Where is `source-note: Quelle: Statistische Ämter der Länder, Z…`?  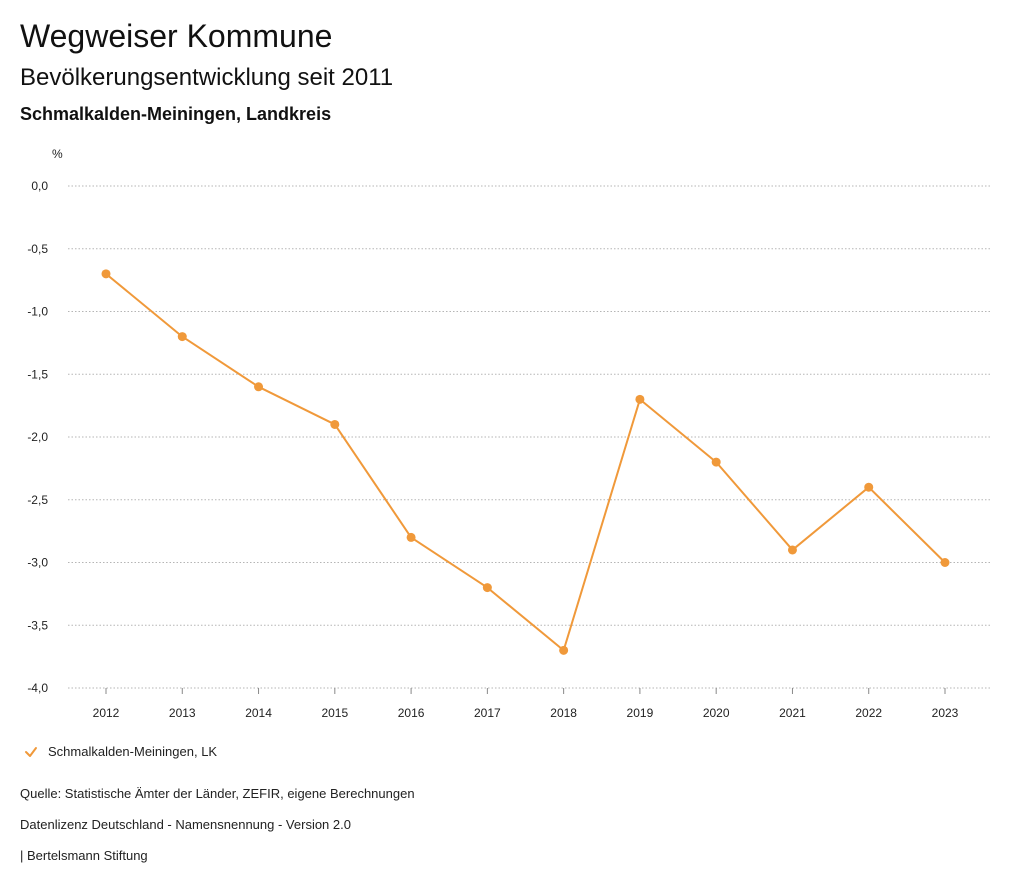 source-note: Quelle: Statistische Ämter der Länder, Z… is located at coordinates (217, 793).